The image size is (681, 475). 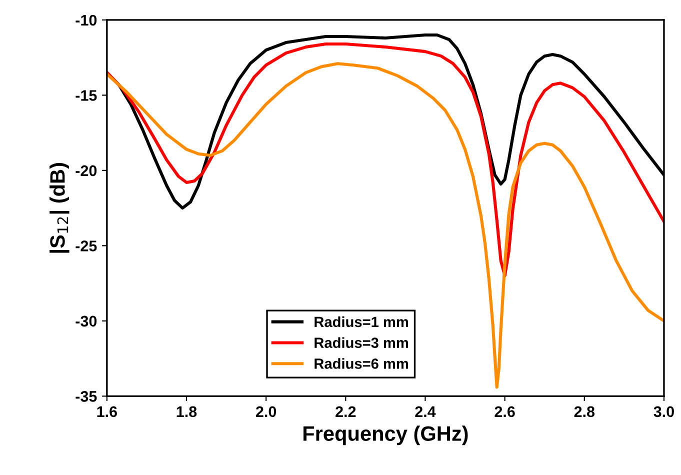 What do you see at coordinates (386, 436) in the screenshot?
I see `x-axis-title: Frequency (GHz)` at bounding box center [386, 436].